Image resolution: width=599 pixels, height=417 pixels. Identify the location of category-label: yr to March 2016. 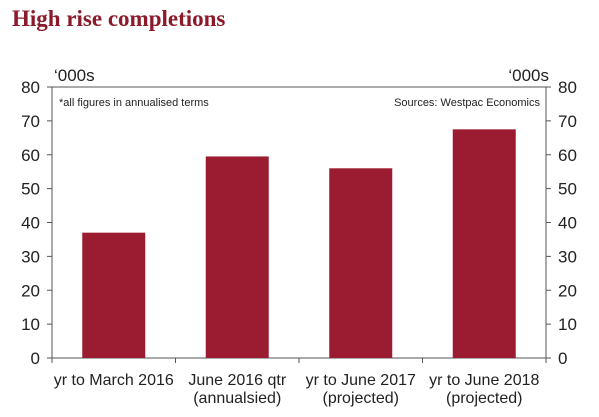
(114, 380).